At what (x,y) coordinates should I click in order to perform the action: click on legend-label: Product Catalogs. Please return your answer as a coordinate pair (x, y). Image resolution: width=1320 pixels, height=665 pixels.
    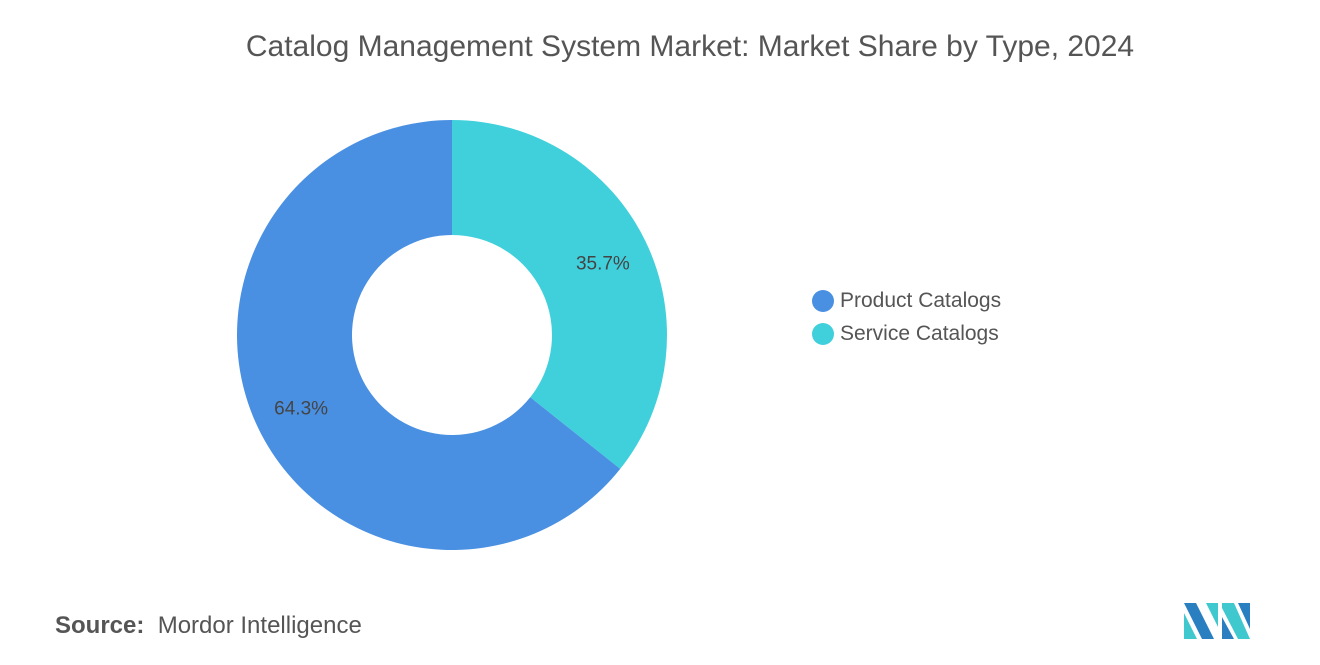
    Looking at the image, I should click on (921, 300).